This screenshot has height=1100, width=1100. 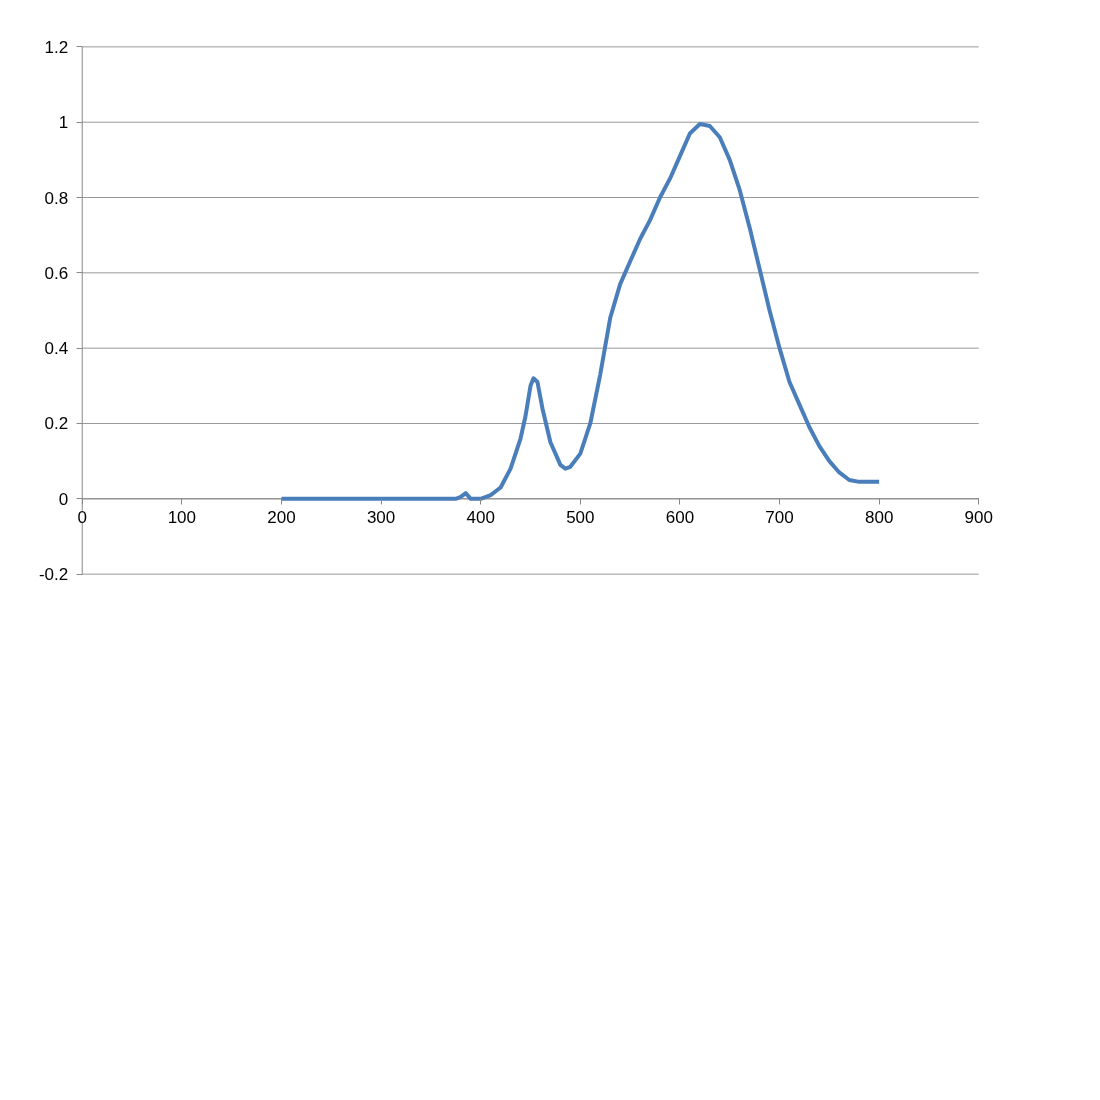 What do you see at coordinates (56, 47) in the screenshot?
I see `y-tick-label: 1.2` at bounding box center [56, 47].